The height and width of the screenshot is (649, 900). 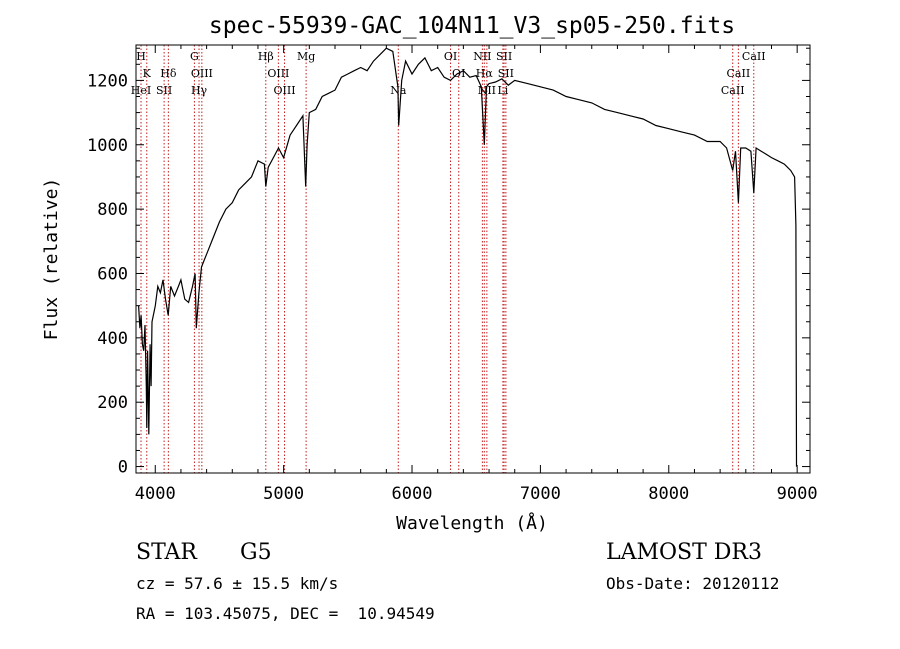 What do you see at coordinates (147, 73) in the screenshot?
I see `line-label-K: K` at bounding box center [147, 73].